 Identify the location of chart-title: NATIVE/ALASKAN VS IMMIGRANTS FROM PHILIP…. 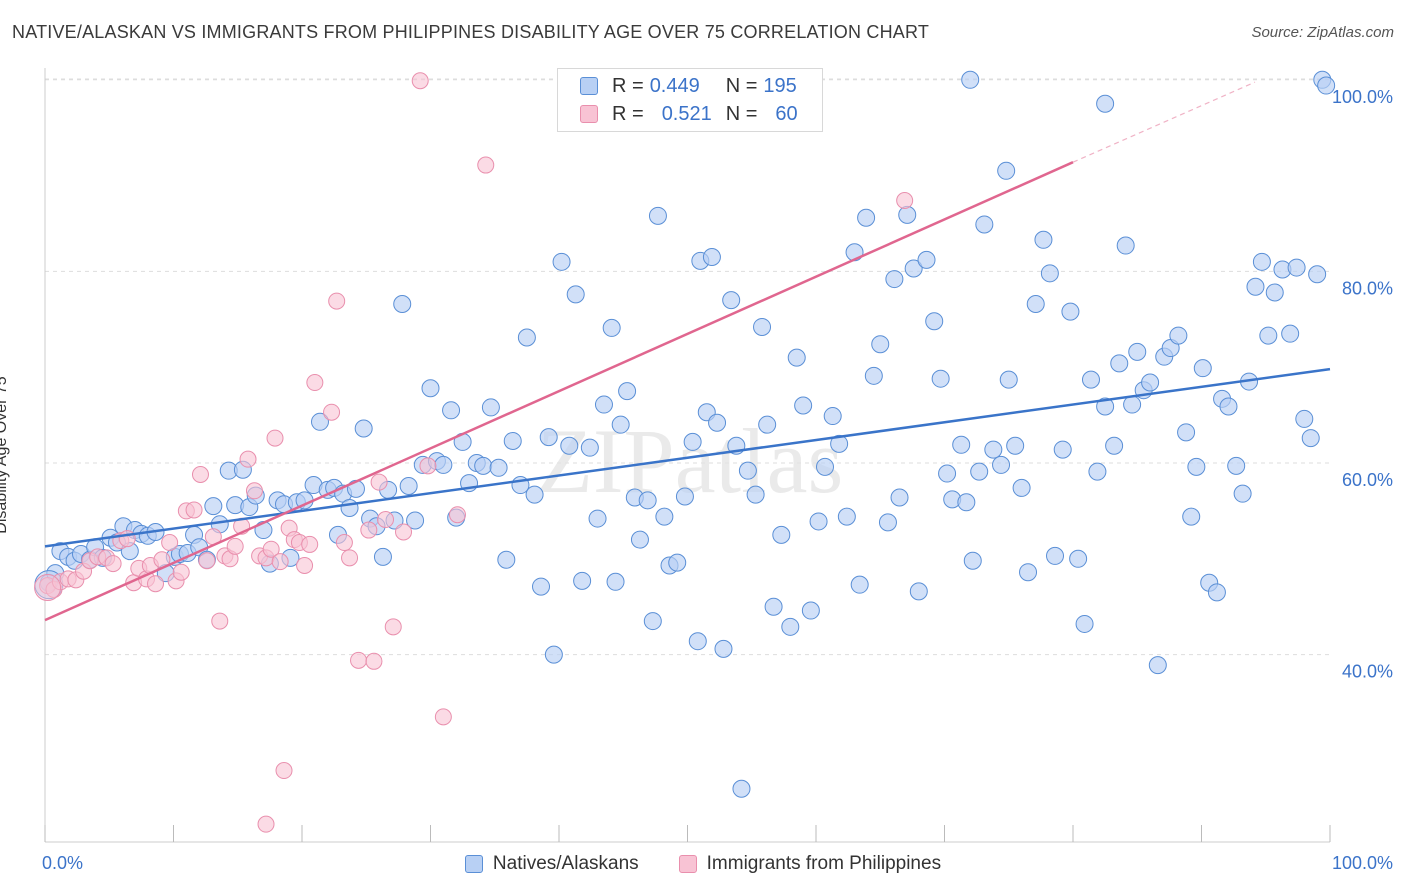
(471, 32).